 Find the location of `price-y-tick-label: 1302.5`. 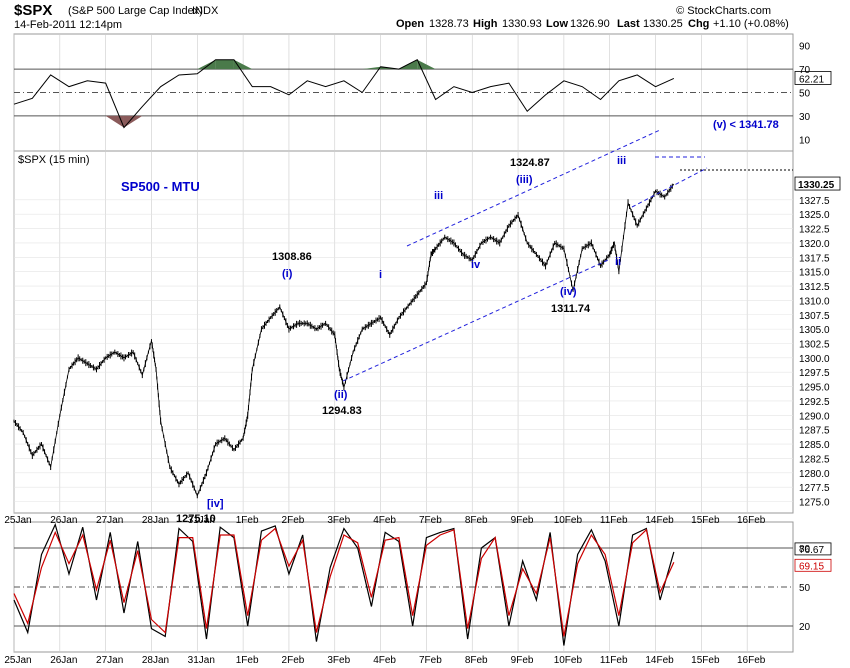

price-y-tick-label: 1302.5 is located at coordinates (814, 344).